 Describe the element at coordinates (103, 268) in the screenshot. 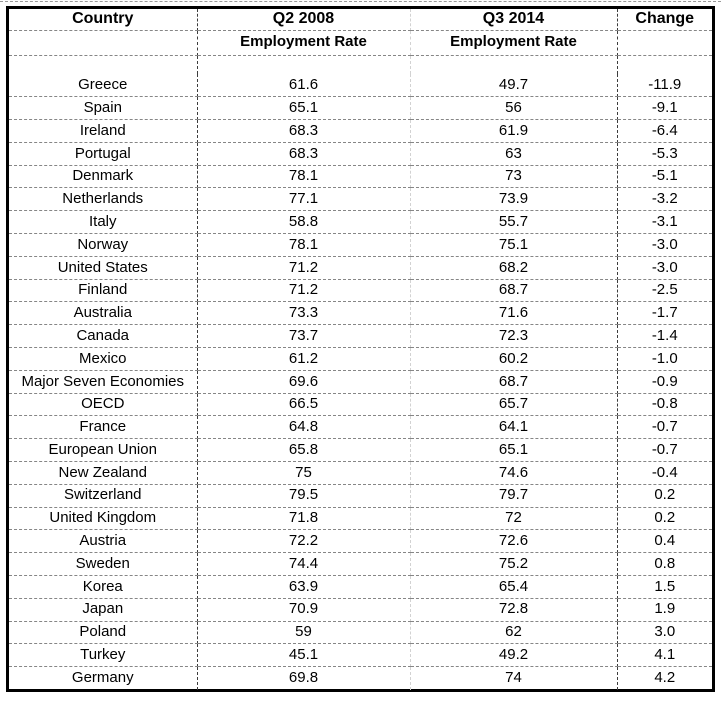

I see `cell-country: United States` at that location.